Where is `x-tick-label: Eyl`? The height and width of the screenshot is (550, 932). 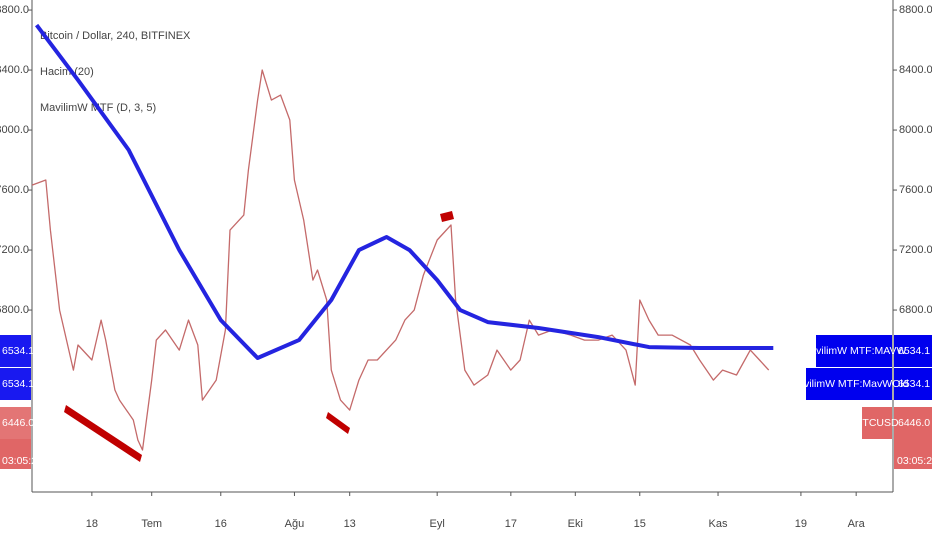
x-tick-label: Eyl is located at coordinates (437, 524).